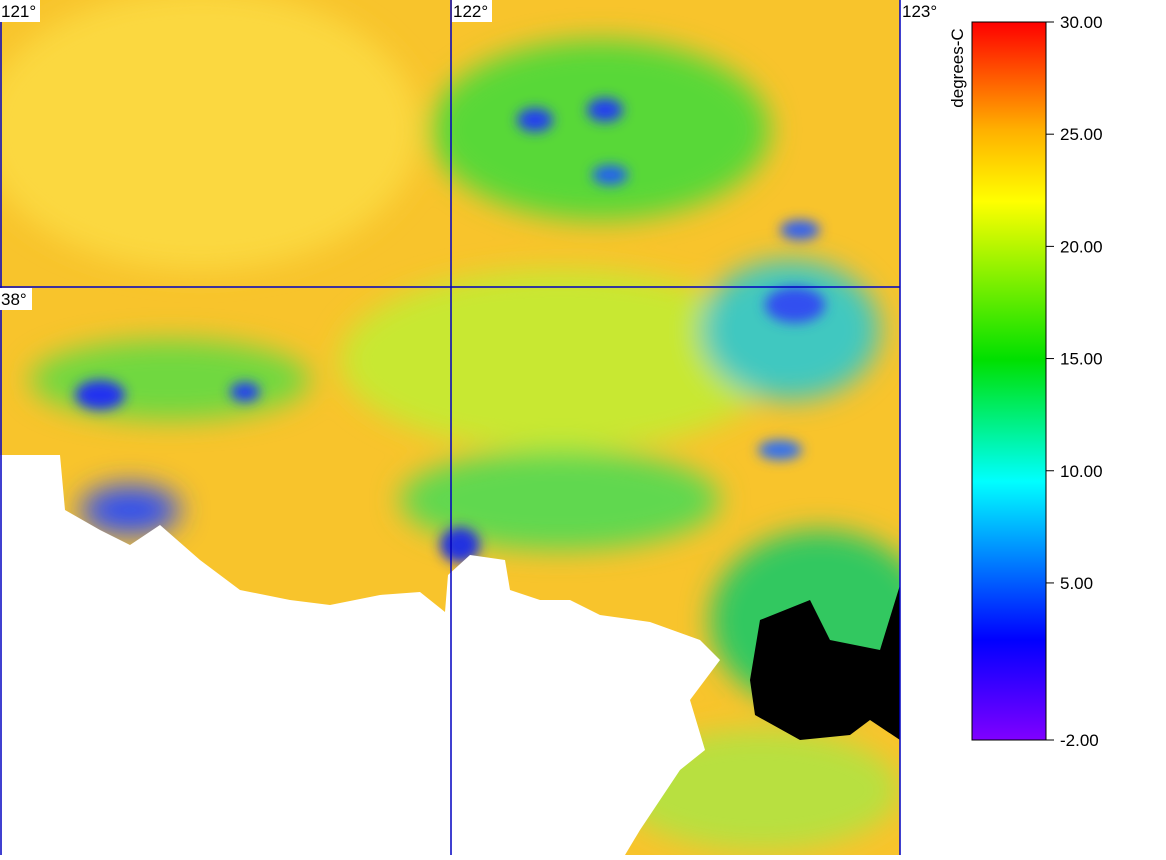 This screenshot has height=860, width=1166. What do you see at coordinates (1009, 381) in the screenshot?
I see `colorbar-gradient` at bounding box center [1009, 381].